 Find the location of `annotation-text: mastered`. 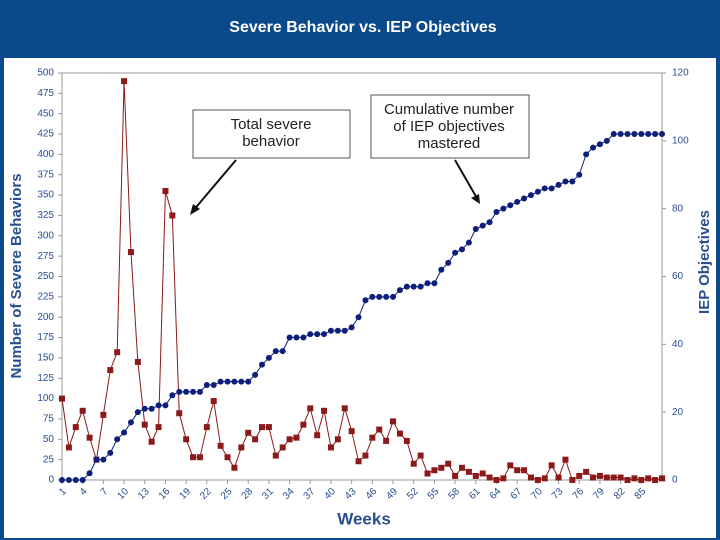

annotation-text: mastered is located at coordinates (449, 143).